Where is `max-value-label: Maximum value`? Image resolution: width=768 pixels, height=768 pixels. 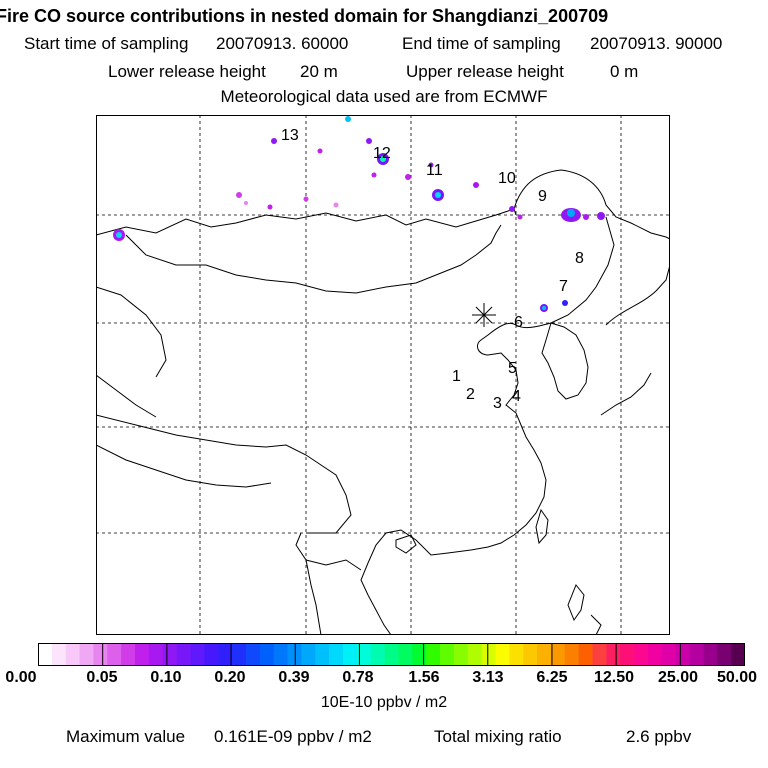 max-value-label: Maximum value is located at coordinates (126, 736).